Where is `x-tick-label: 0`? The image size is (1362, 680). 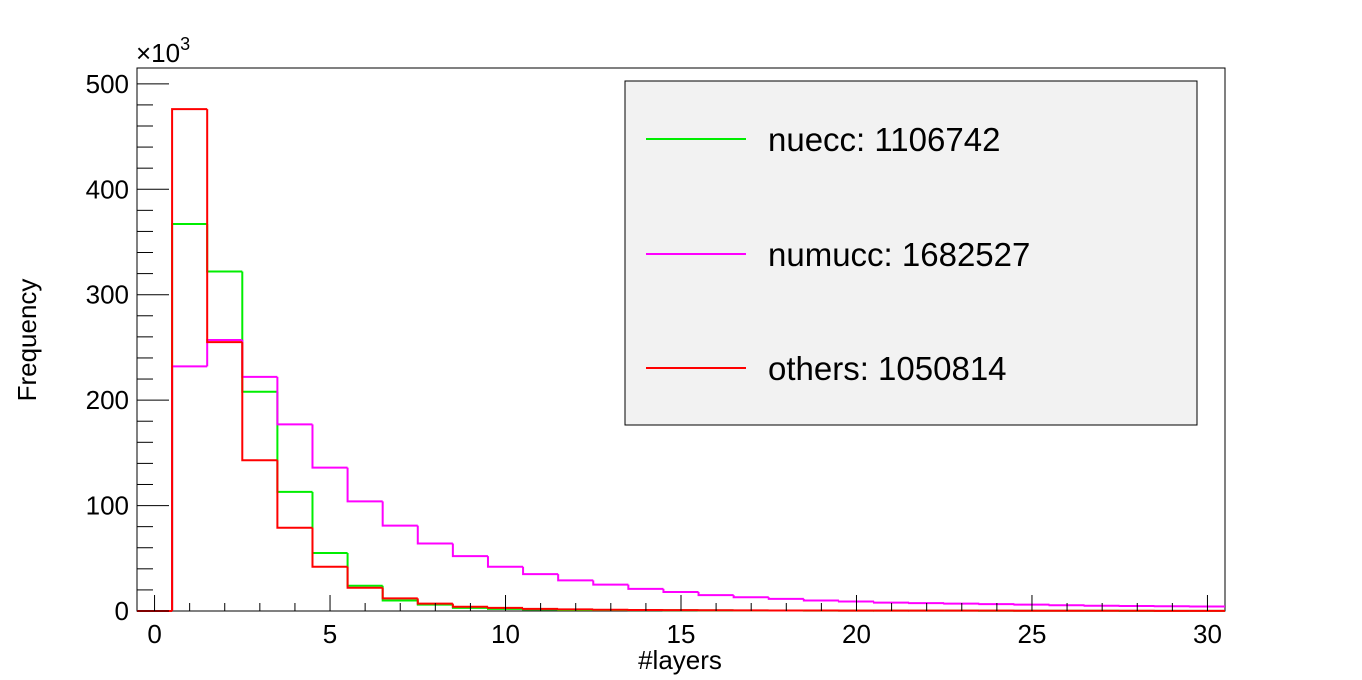 x-tick-label: 0 is located at coordinates (154, 634).